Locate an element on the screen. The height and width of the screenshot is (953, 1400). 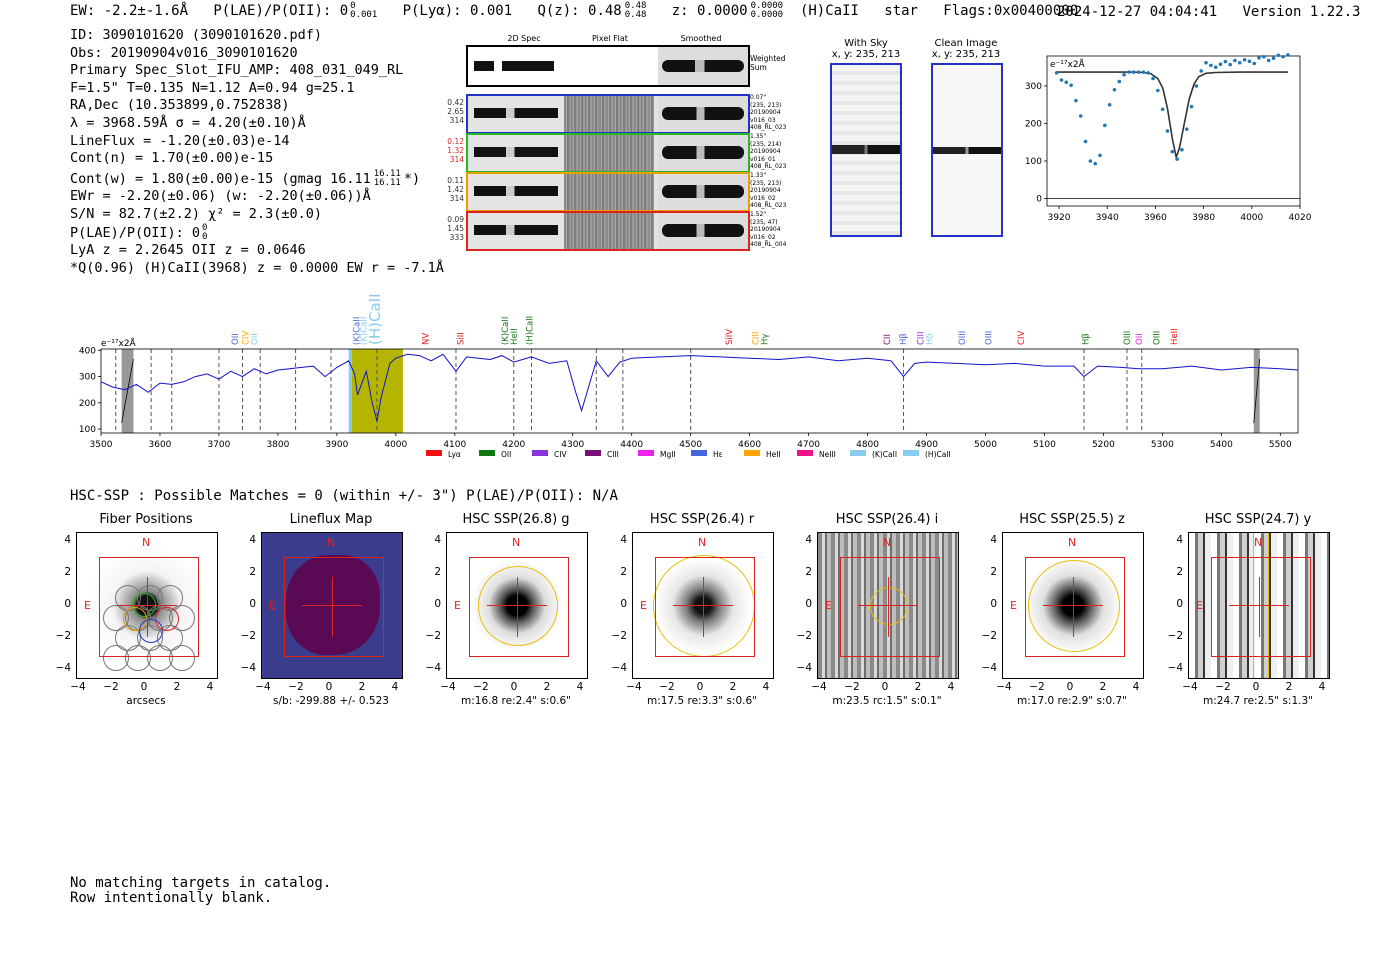
col-title-pixelflat: Pixel Flat is located at coordinates (610, 38).